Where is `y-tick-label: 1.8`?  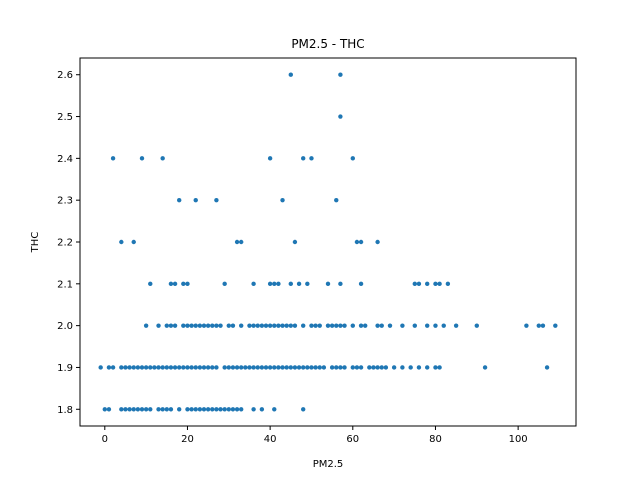
y-tick-label: 1.8 is located at coordinates (65, 410).